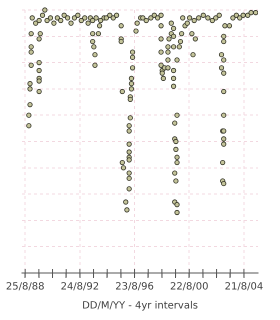 The image size is (280, 320). What do you see at coordinates (244, 287) in the screenshot?
I see `x-tick-label: 21/8/04` at bounding box center [244, 287].